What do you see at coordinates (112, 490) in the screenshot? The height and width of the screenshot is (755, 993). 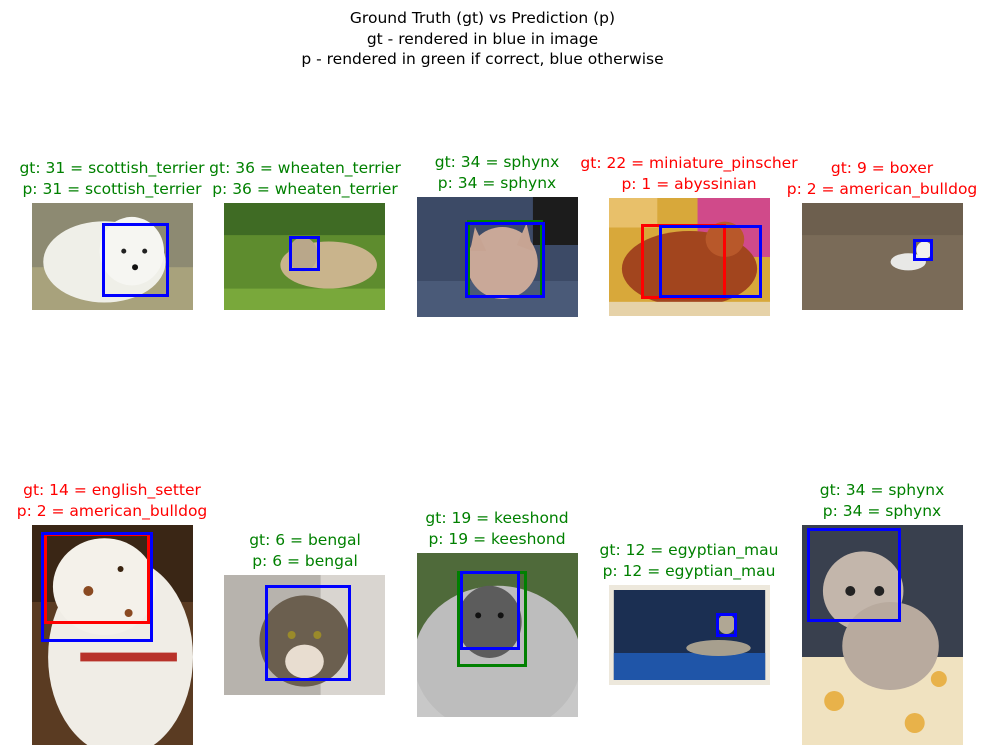 I see `panel-gt-label: gt: 14 = english_setter` at bounding box center [112, 490].